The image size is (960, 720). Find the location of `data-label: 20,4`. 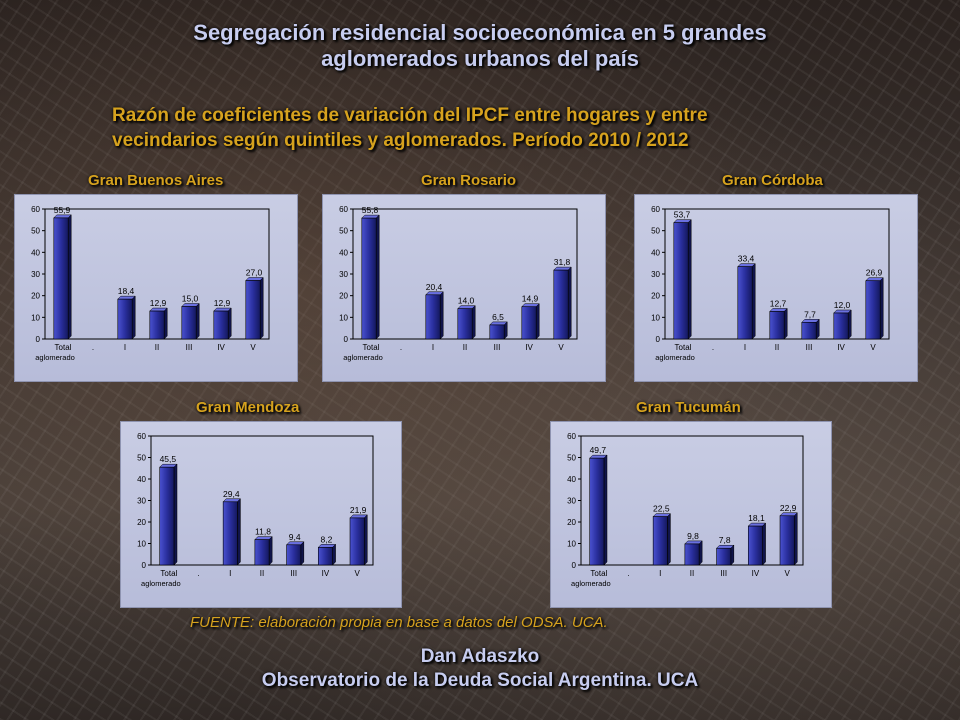

data-label: 20,4 is located at coordinates (434, 287).